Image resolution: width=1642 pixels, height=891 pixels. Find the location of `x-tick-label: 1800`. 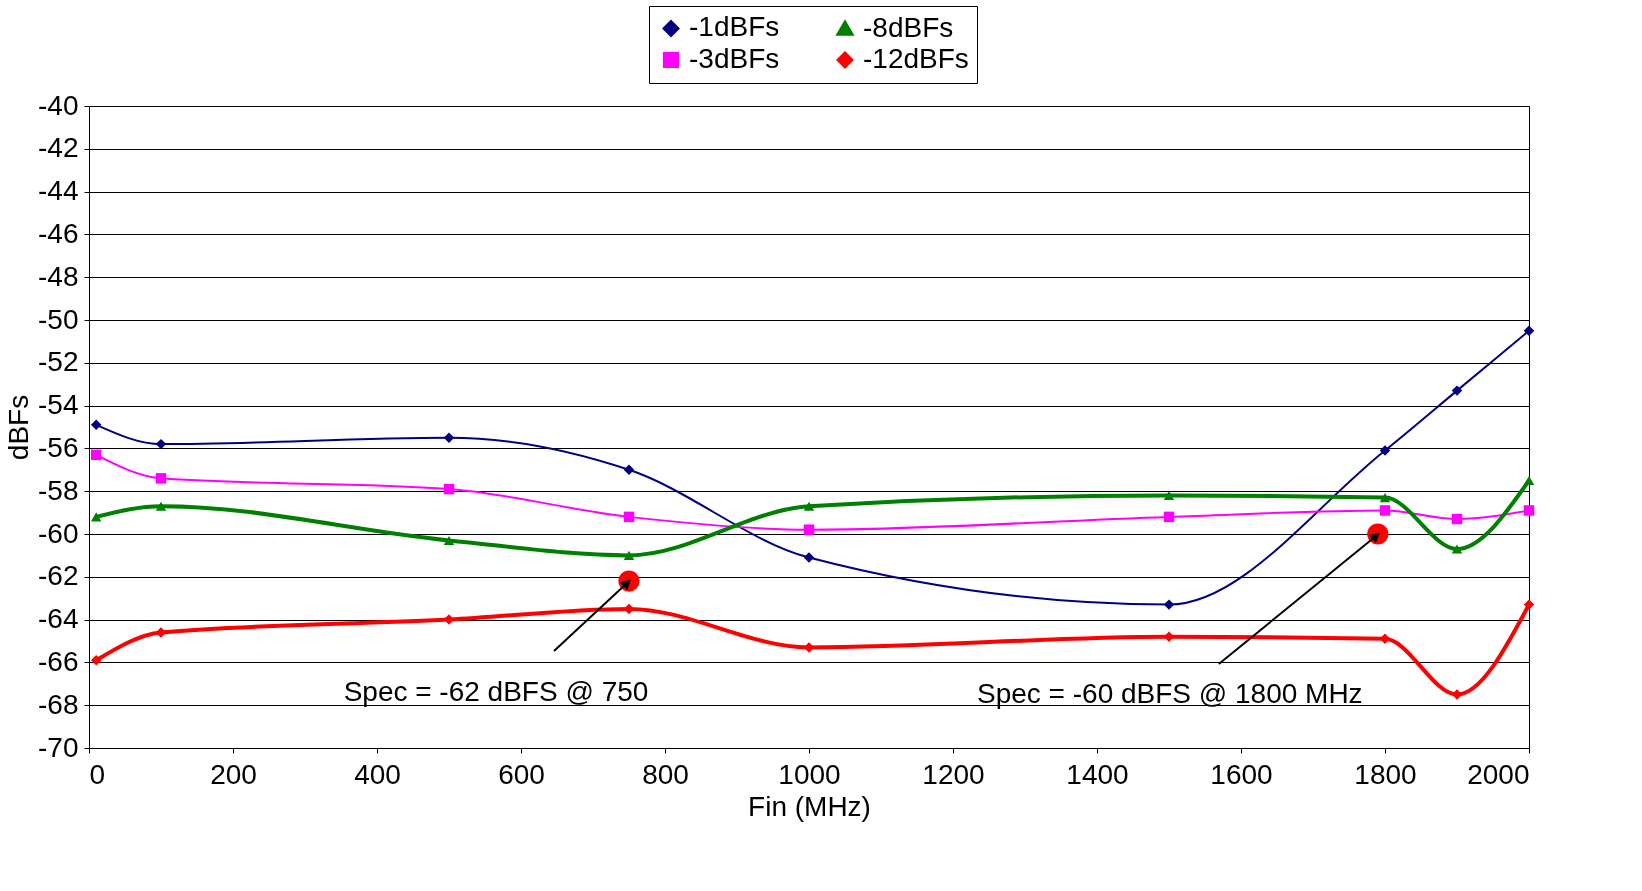

x-tick-label: 1800 is located at coordinates (1385, 774).